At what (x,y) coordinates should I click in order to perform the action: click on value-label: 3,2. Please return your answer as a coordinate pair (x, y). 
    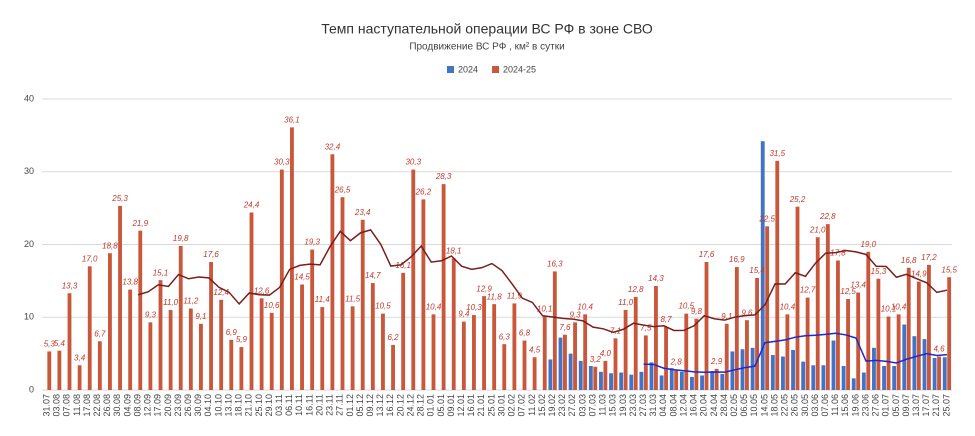
    Looking at the image, I should click on (596, 359).